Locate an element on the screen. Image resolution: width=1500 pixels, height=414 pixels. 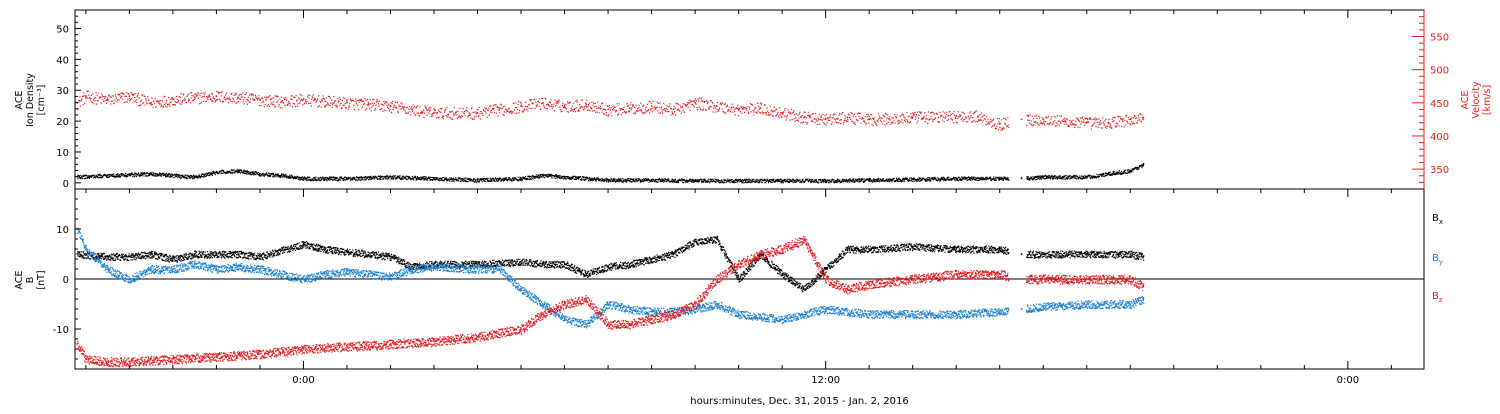
velocity-series is located at coordinates (610, 110).